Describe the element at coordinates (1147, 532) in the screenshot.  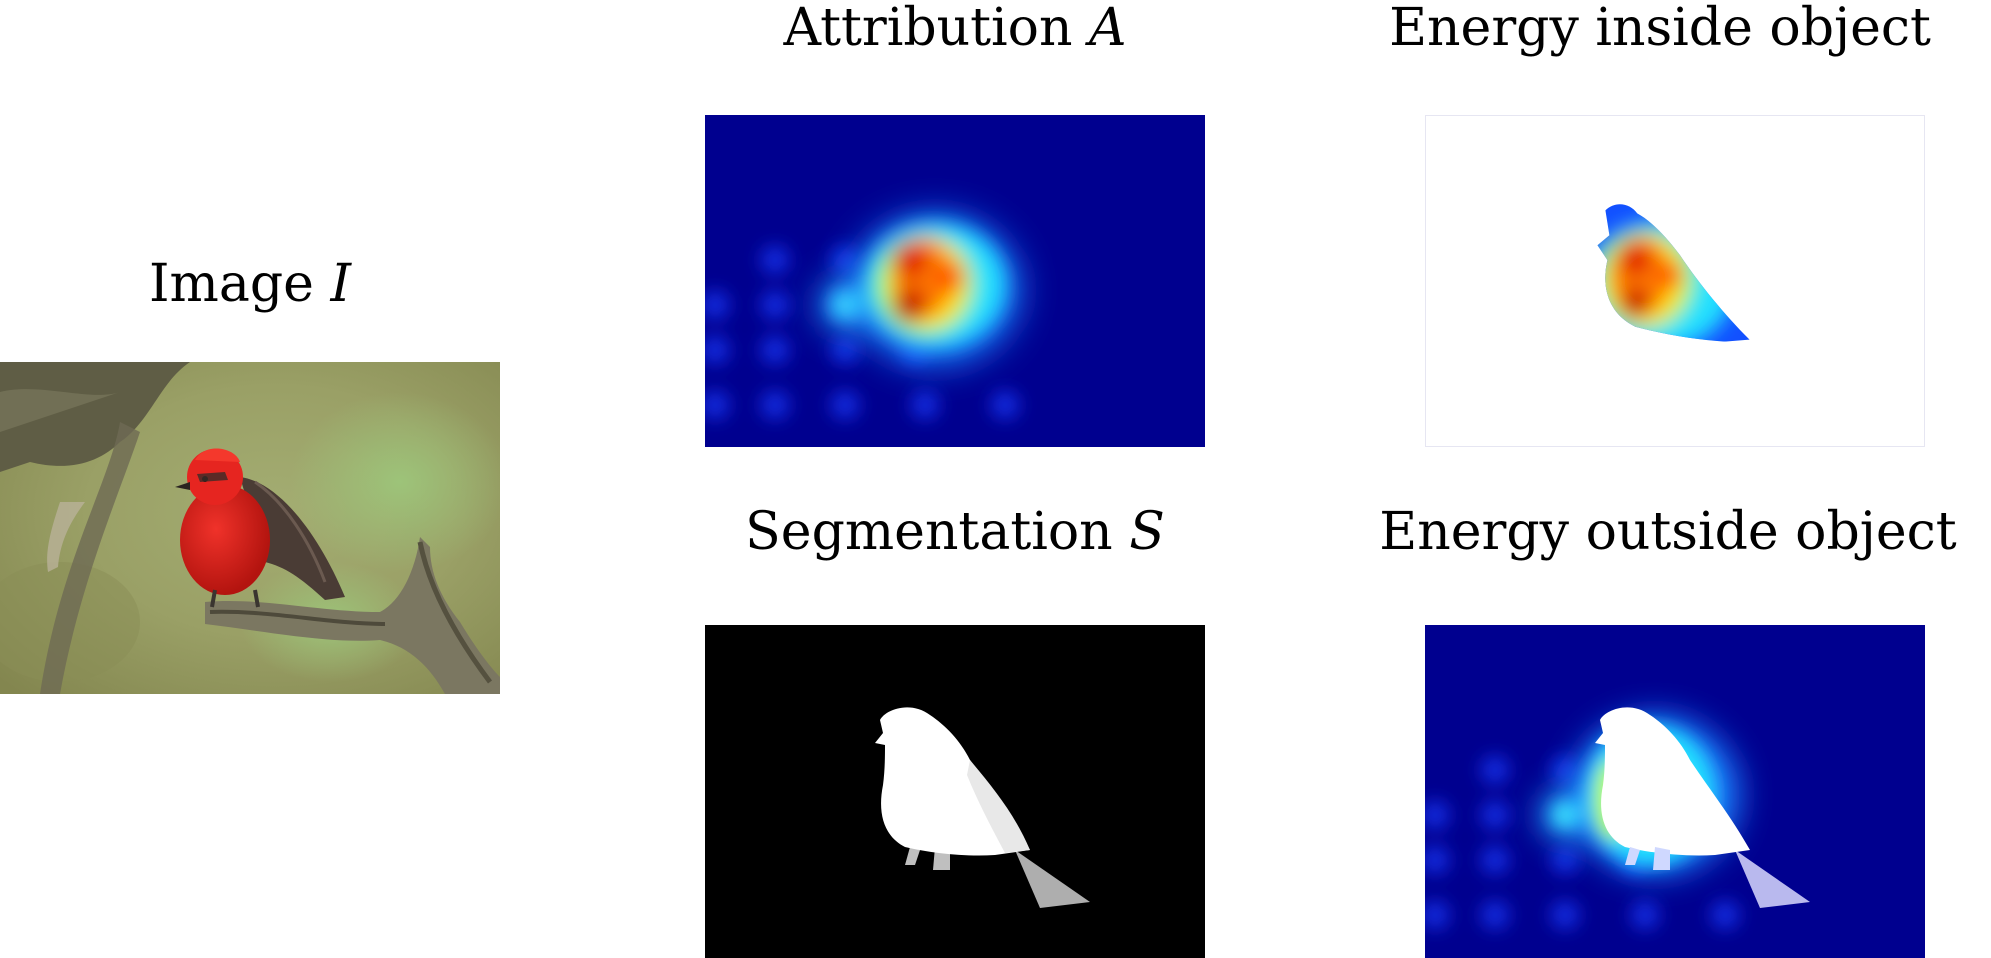
I see `segmentation-symbol: S` at that location.